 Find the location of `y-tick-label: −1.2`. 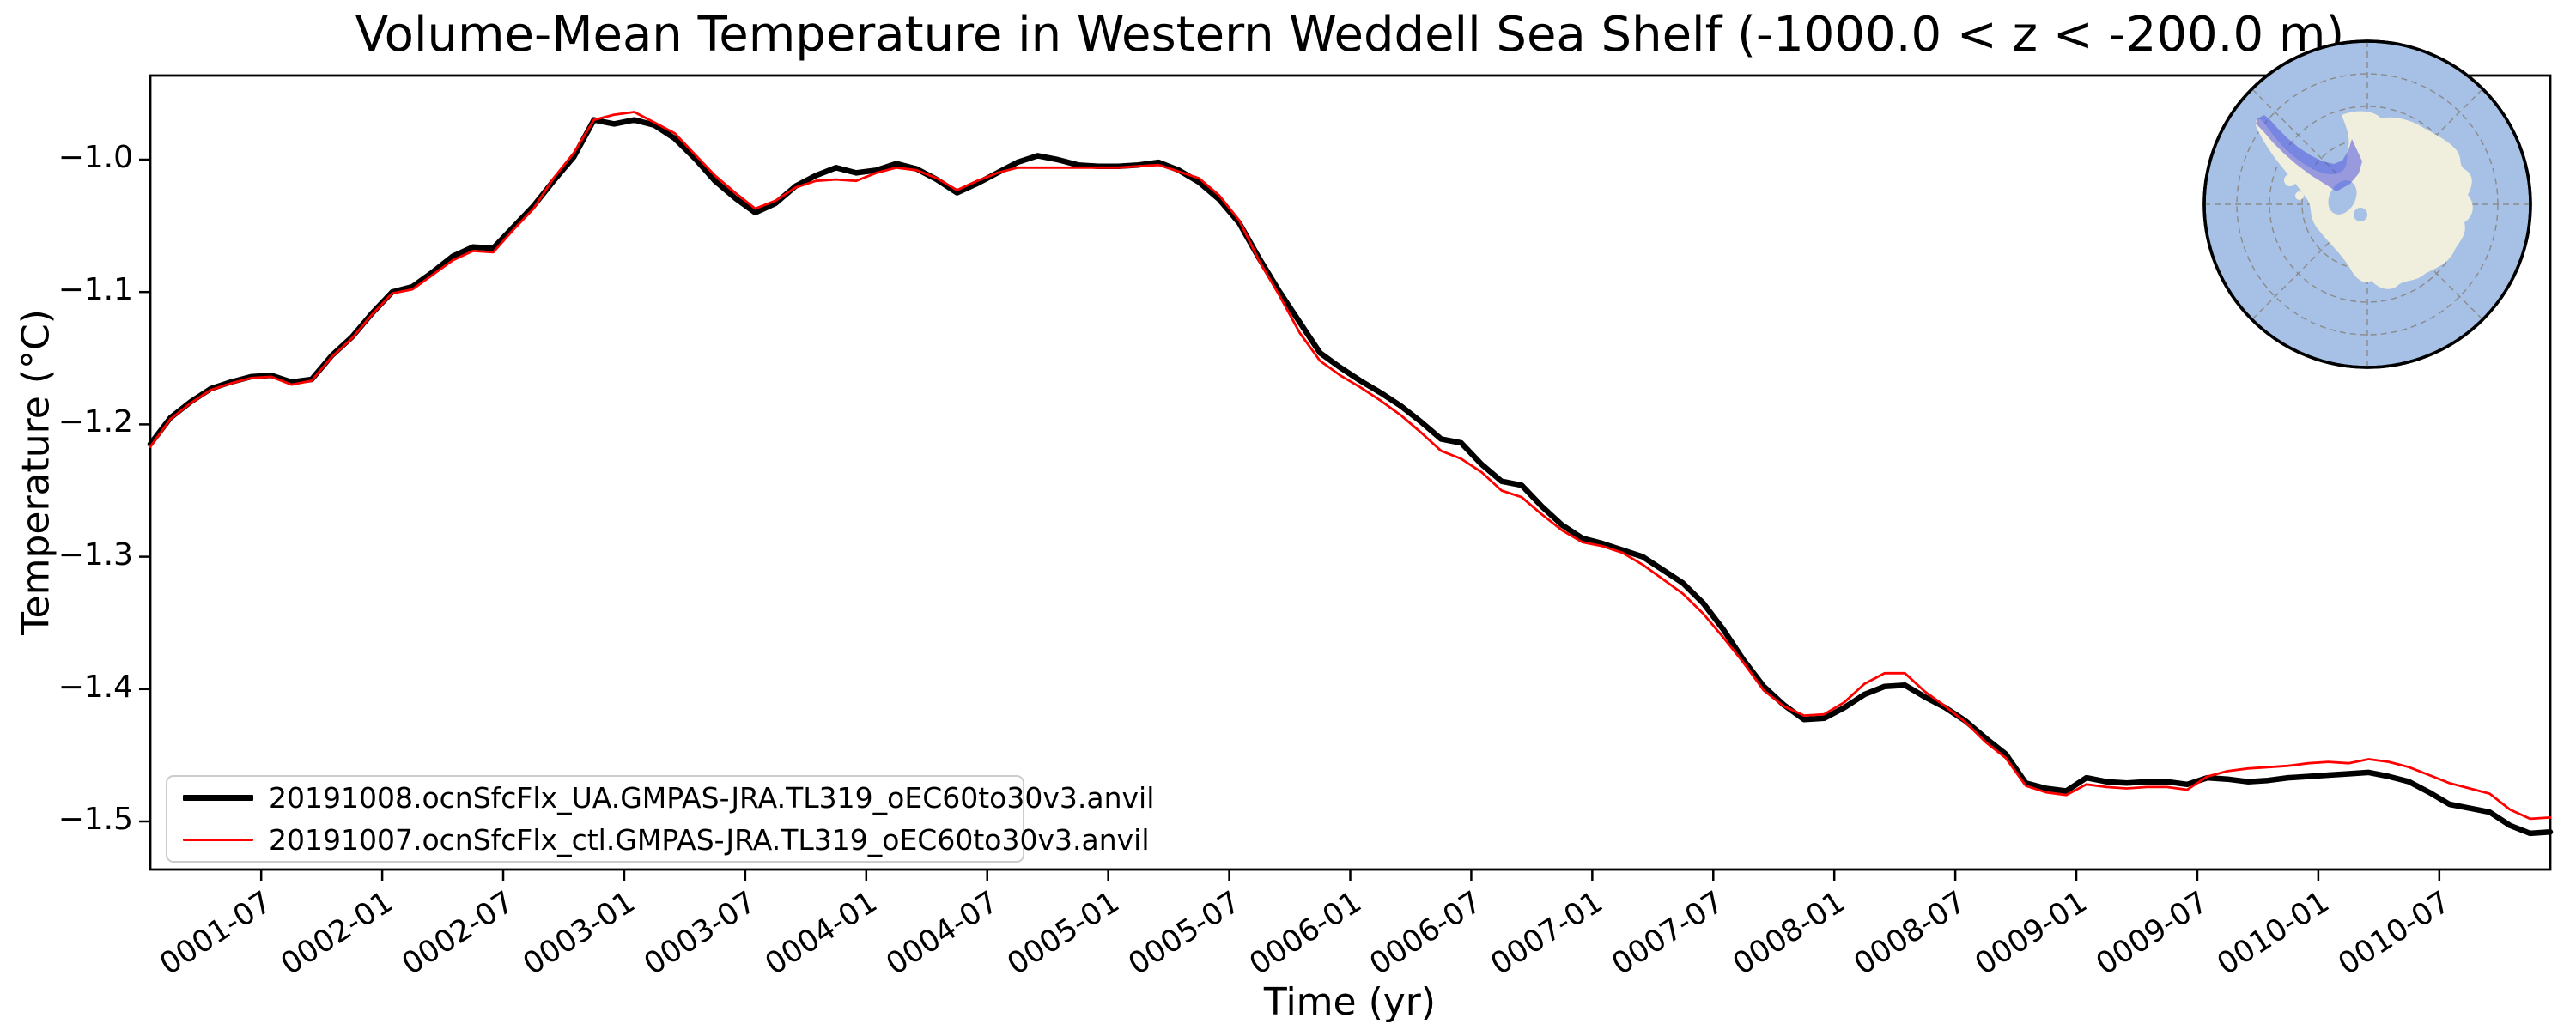

y-tick-label: −1.2 is located at coordinates (96, 422).